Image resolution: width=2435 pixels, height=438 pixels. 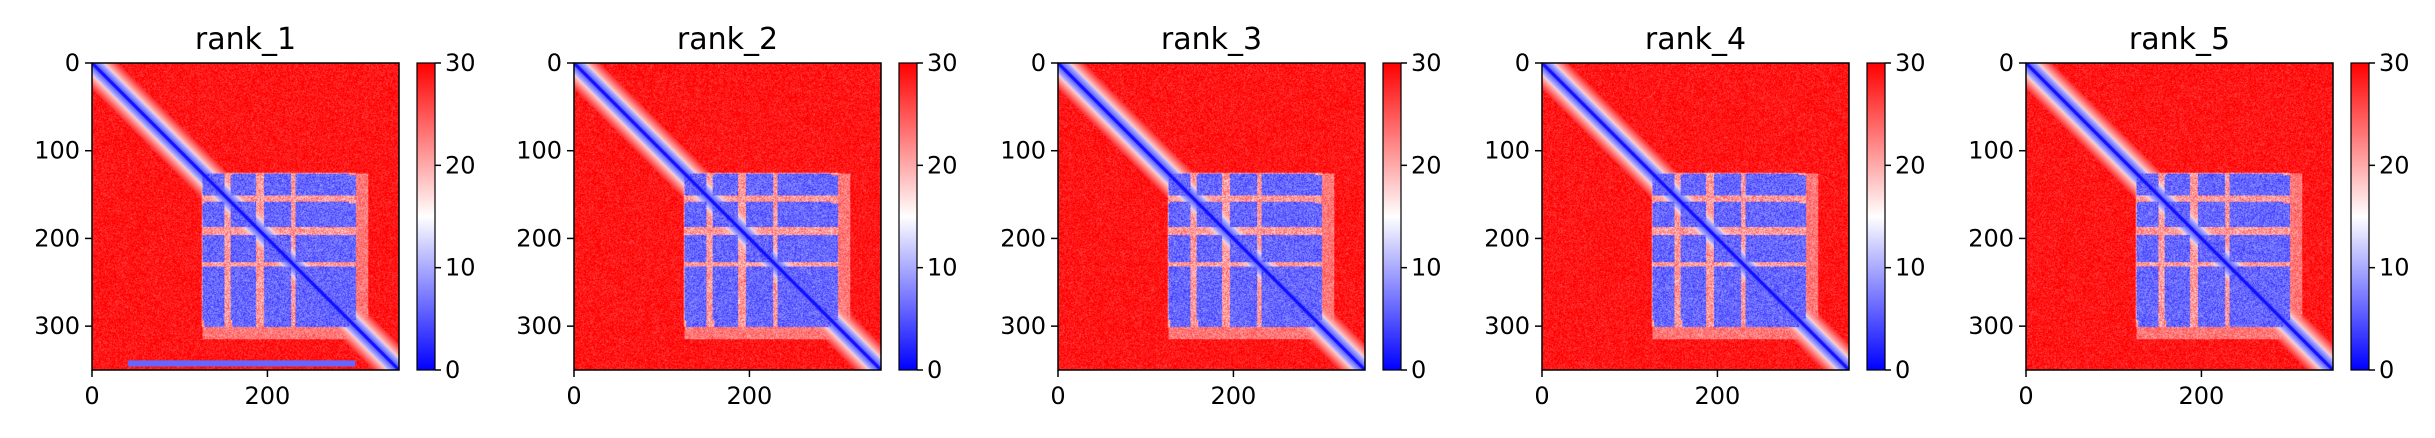 I want to click on panel-title: rank_5, so click(x=2179, y=39).